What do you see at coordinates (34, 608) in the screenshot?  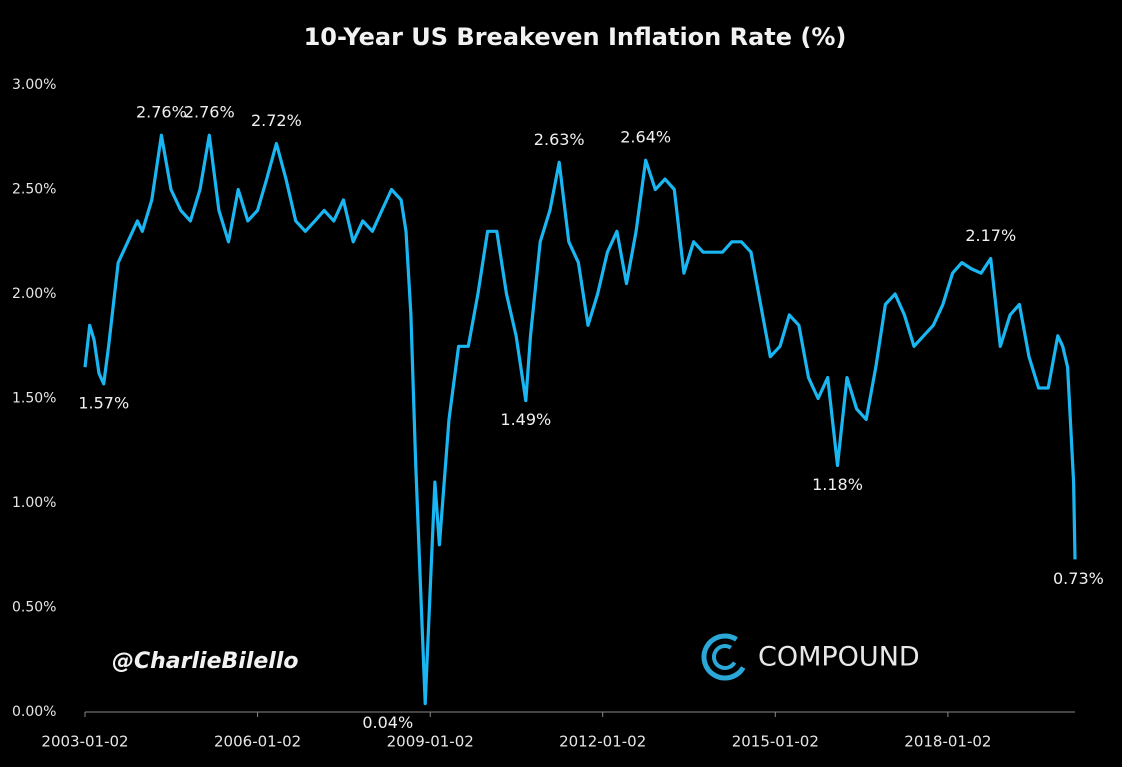 I see `y-tick-label: 0.50%` at bounding box center [34, 608].